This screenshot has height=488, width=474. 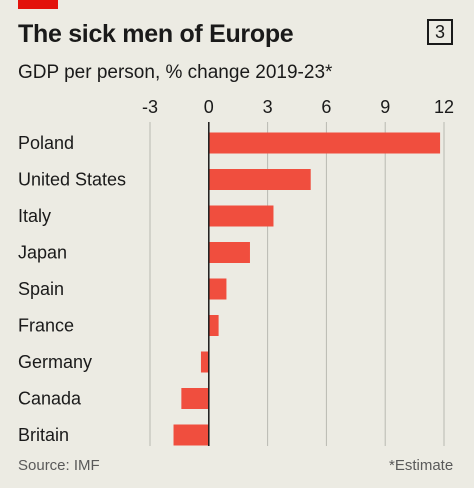 I want to click on category-label: Canada, so click(x=50, y=399).